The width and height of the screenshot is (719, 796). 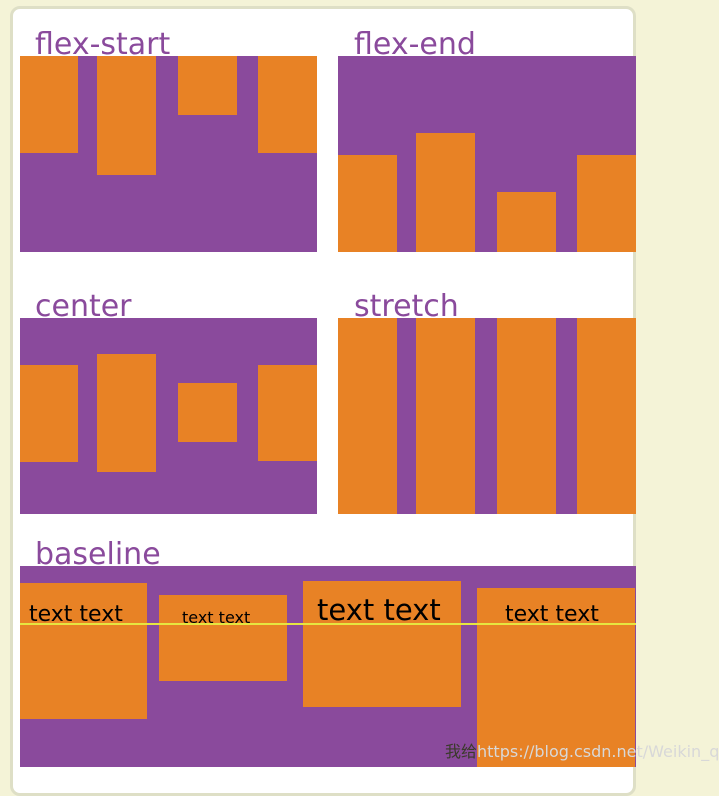 What do you see at coordinates (103, 44) in the screenshot?
I see `flex-start-label: flex-start` at bounding box center [103, 44].